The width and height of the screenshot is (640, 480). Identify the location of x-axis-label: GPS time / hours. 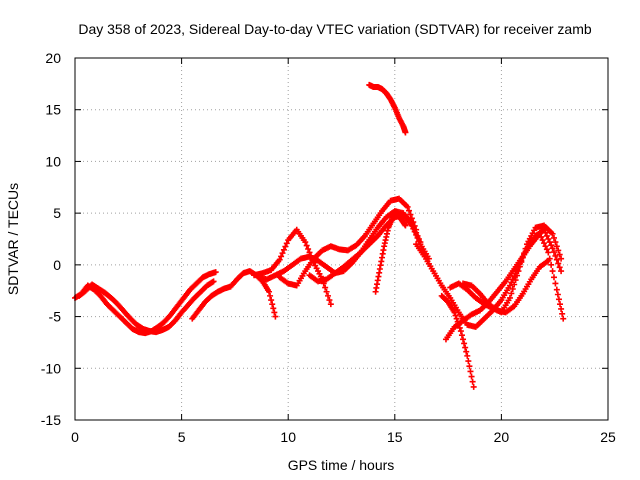
(341, 465).